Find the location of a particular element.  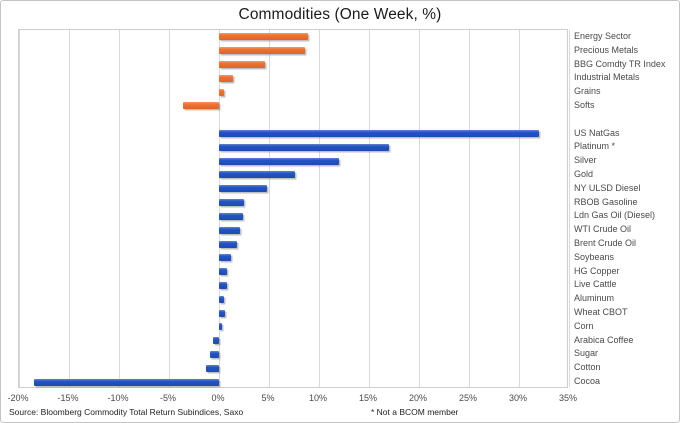

category-label: Arabica Coffee is located at coordinates (604, 339).